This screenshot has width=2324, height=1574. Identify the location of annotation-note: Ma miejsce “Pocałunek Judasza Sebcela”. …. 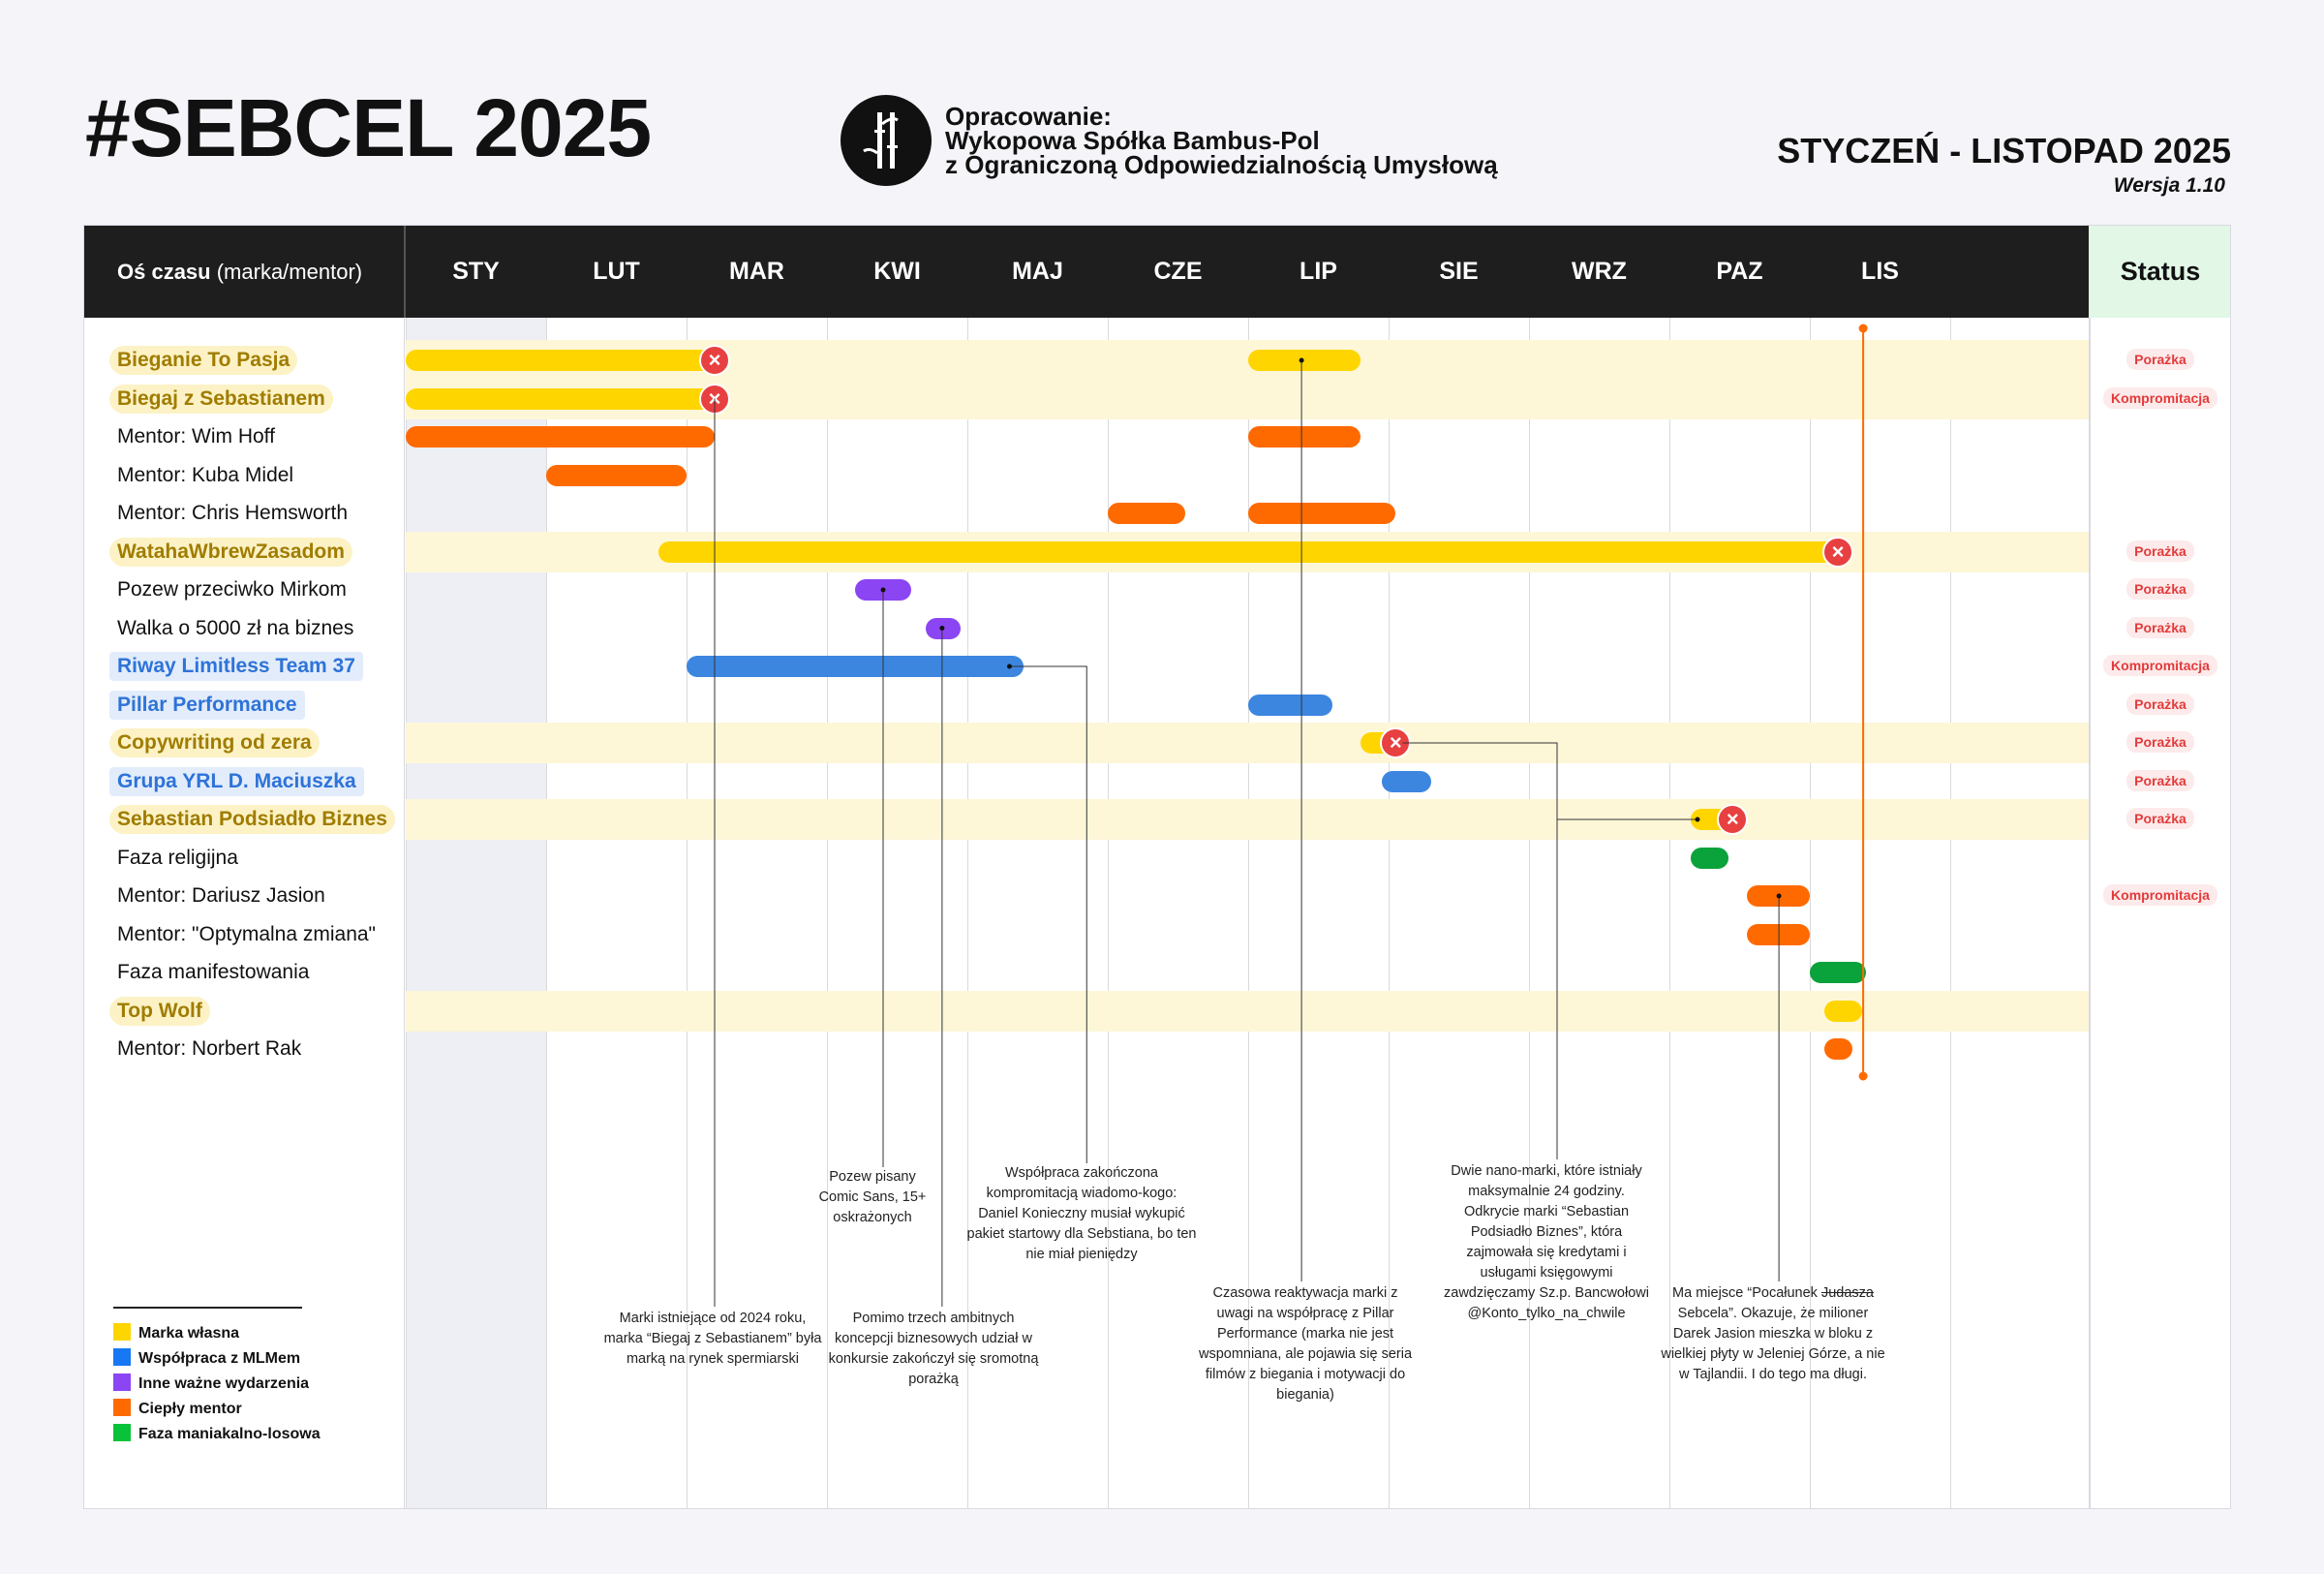
(1773, 1334).